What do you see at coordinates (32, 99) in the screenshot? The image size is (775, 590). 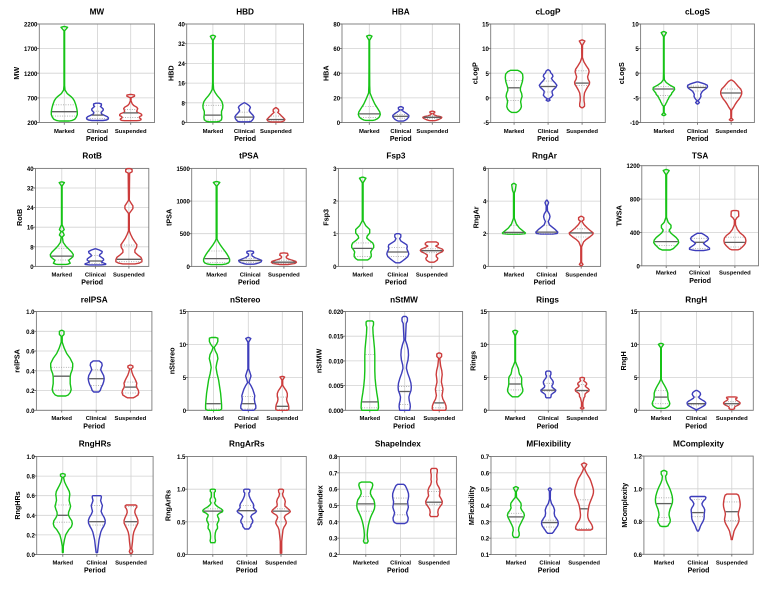 I see `svg-text: 700` at bounding box center [32, 99].